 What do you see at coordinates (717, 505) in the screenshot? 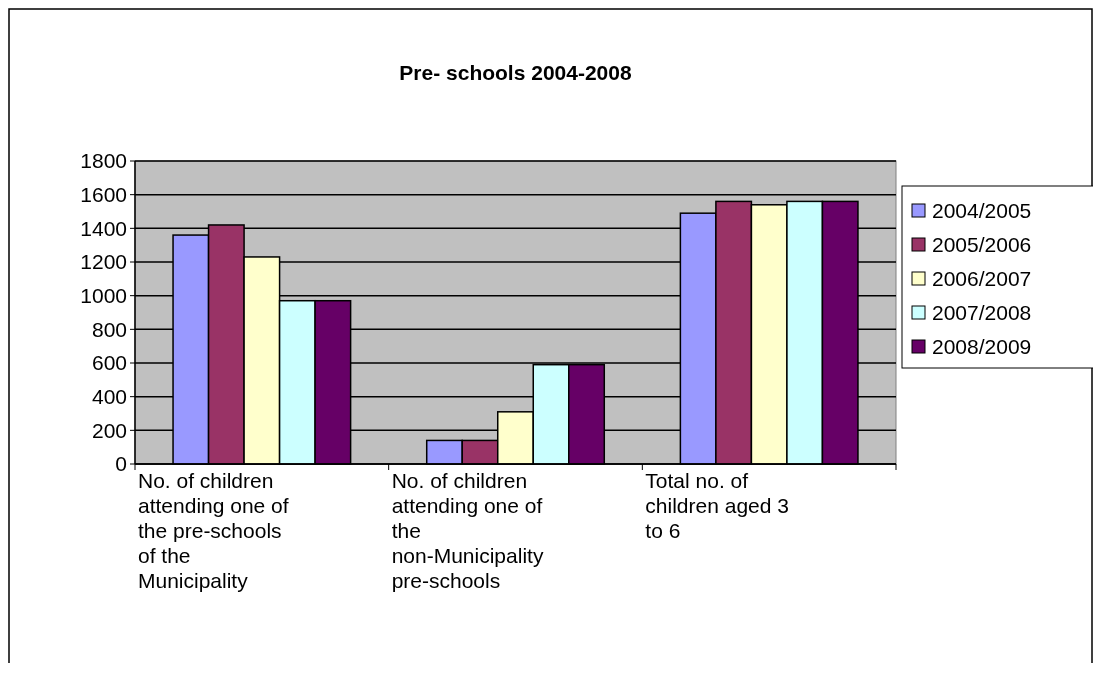
I see `x-tick-label: Total no. of children aged 3 to 6` at bounding box center [717, 505].